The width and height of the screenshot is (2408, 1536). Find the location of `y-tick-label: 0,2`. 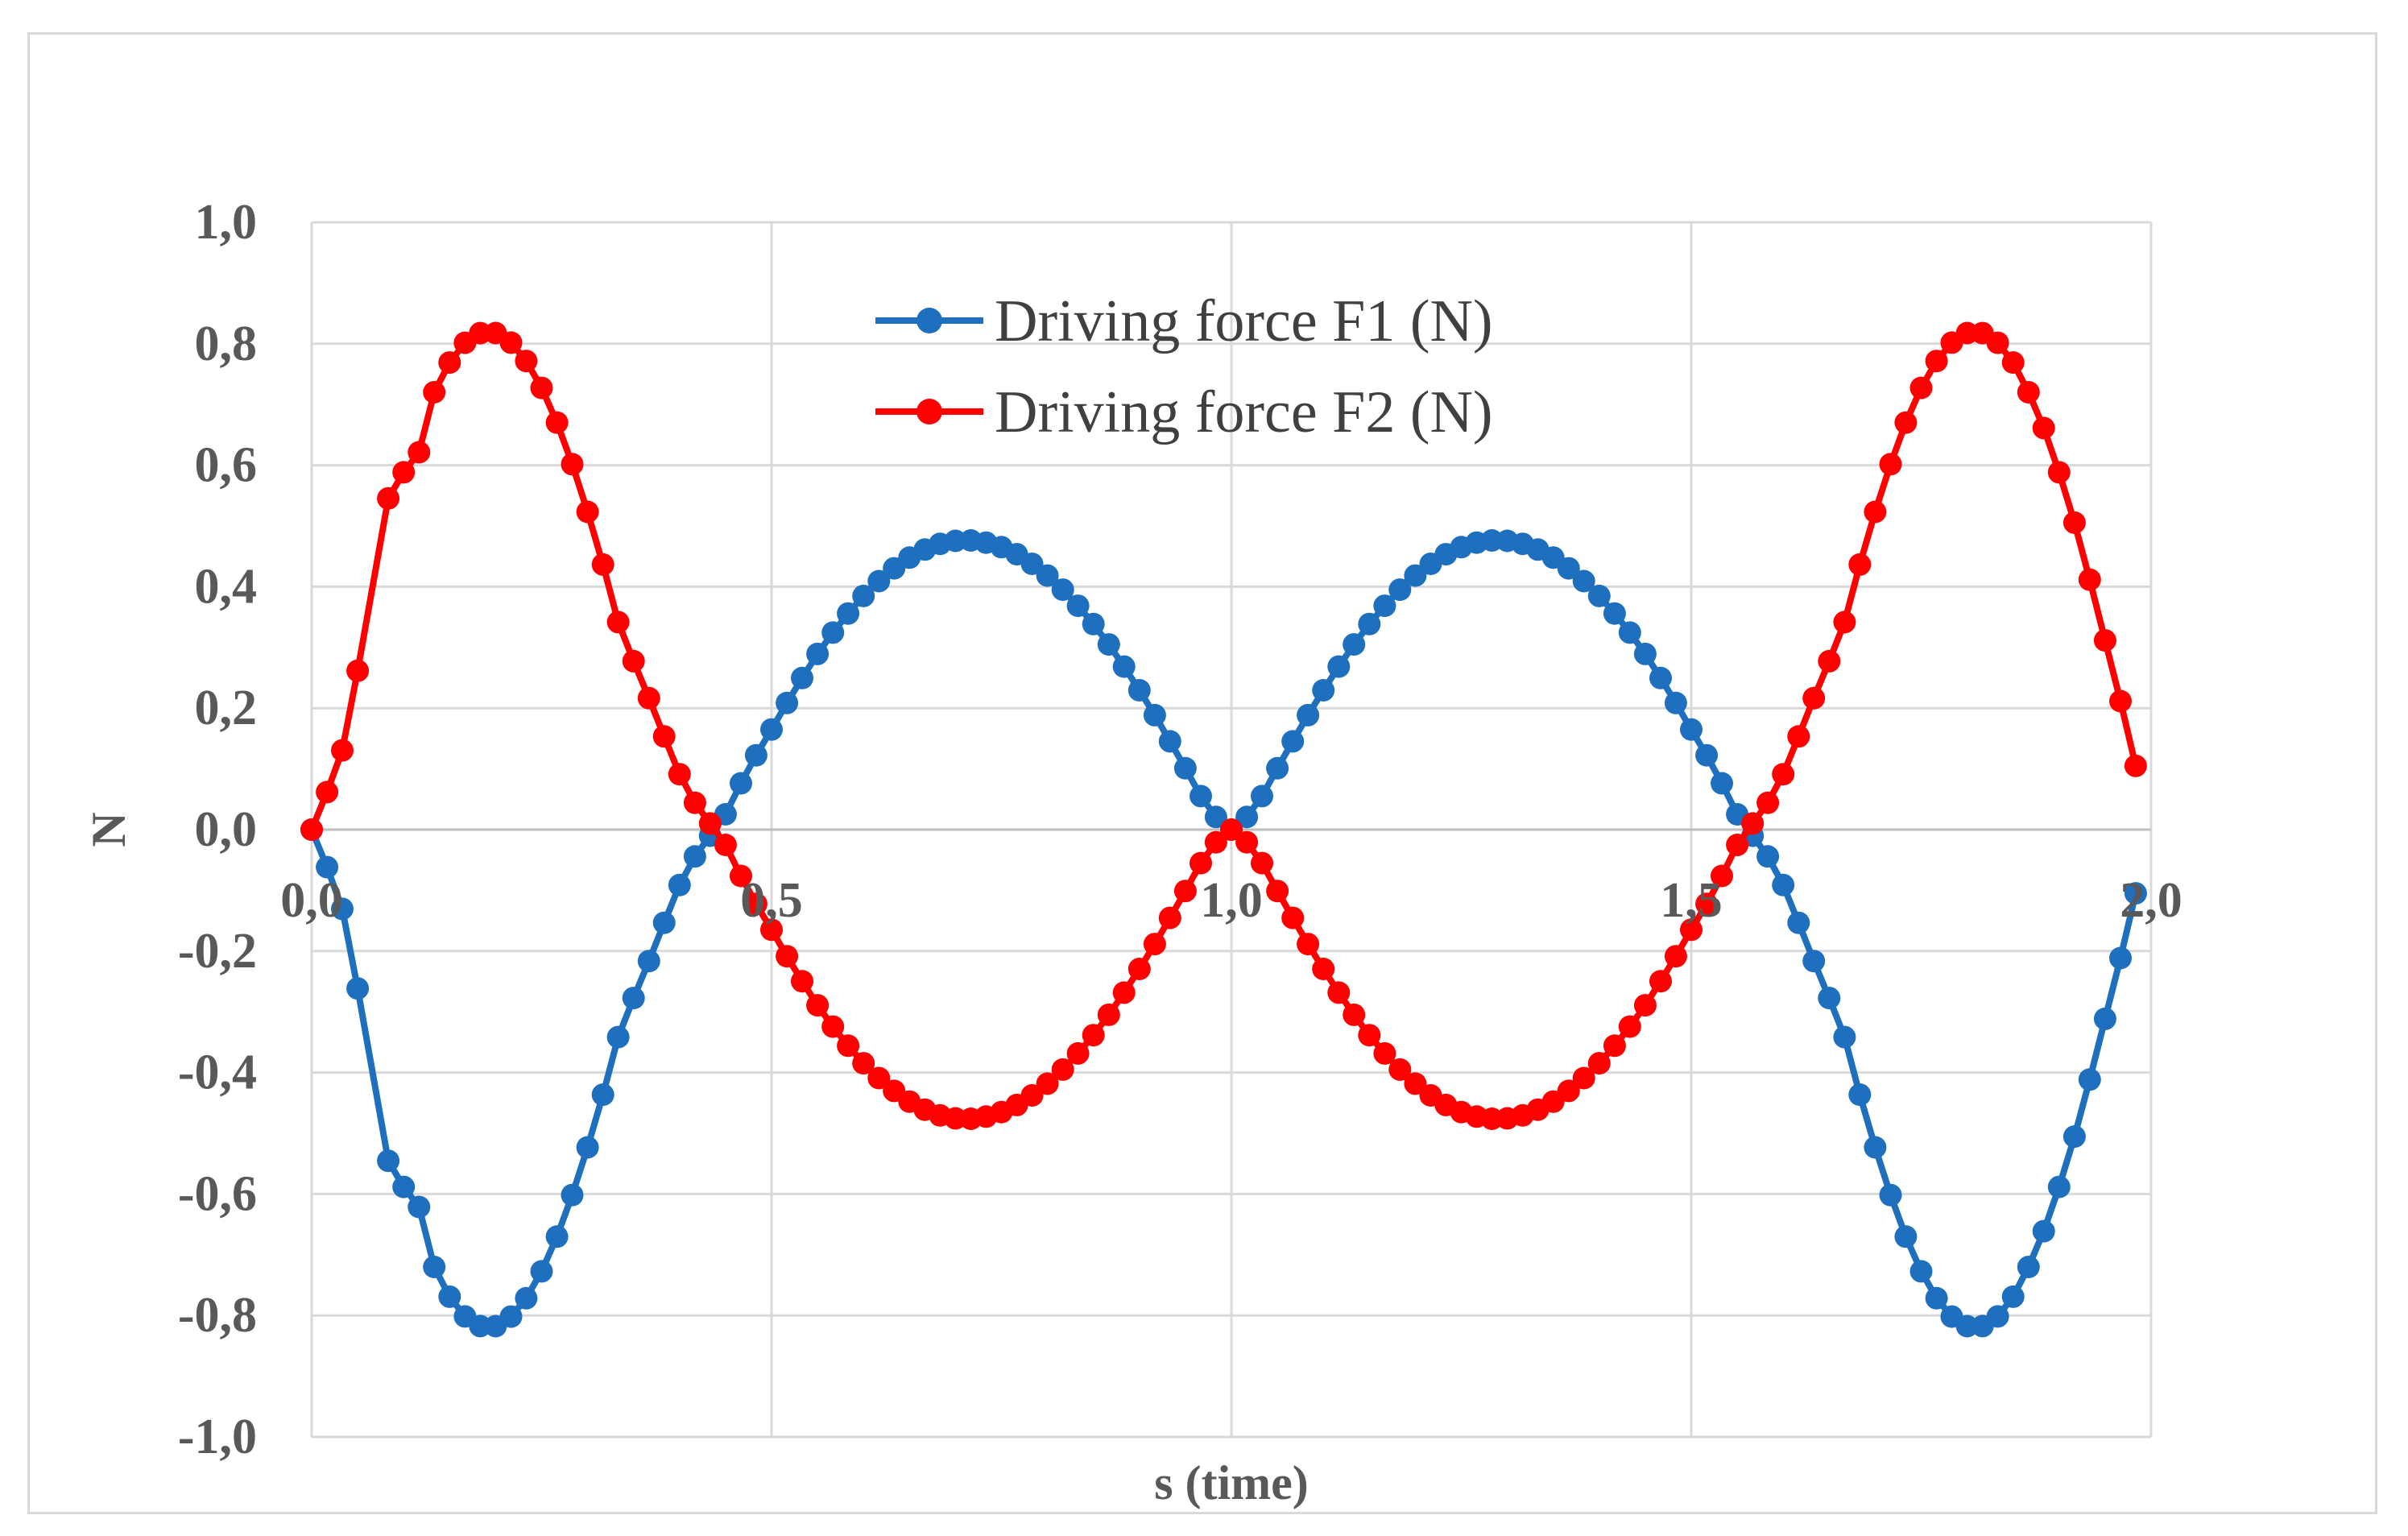

y-tick-label: 0,2 is located at coordinates (226, 708).